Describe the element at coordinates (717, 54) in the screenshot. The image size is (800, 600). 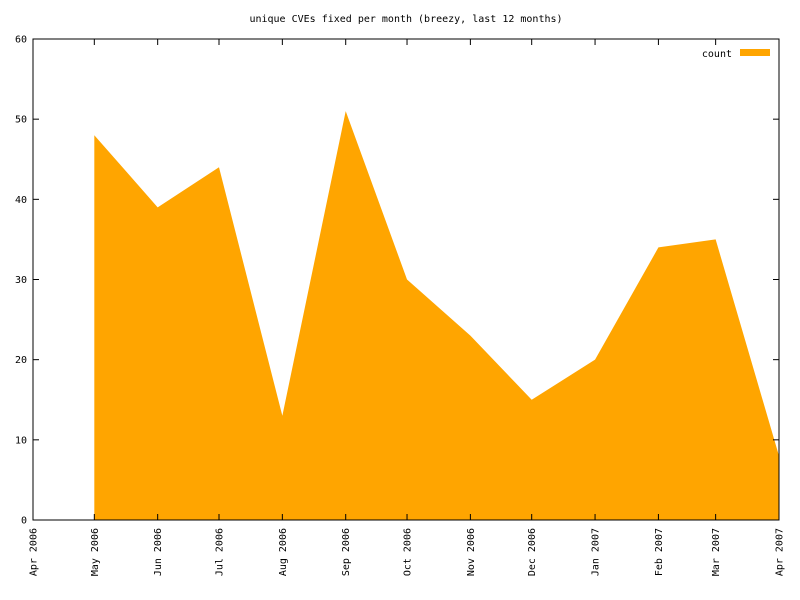
I see `legend-label: count` at that location.